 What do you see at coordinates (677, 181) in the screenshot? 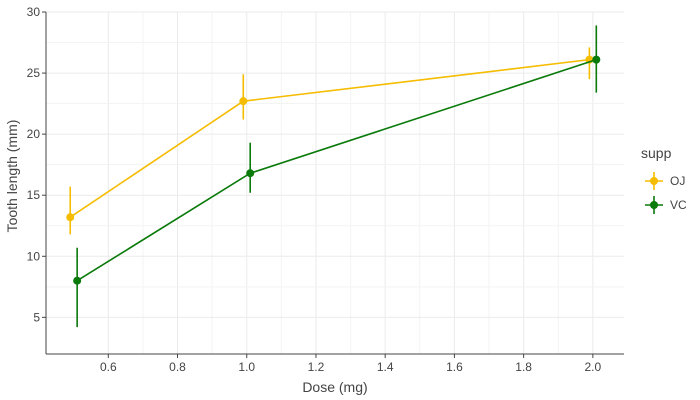
I see `legend-label-oj: OJ` at bounding box center [677, 181].